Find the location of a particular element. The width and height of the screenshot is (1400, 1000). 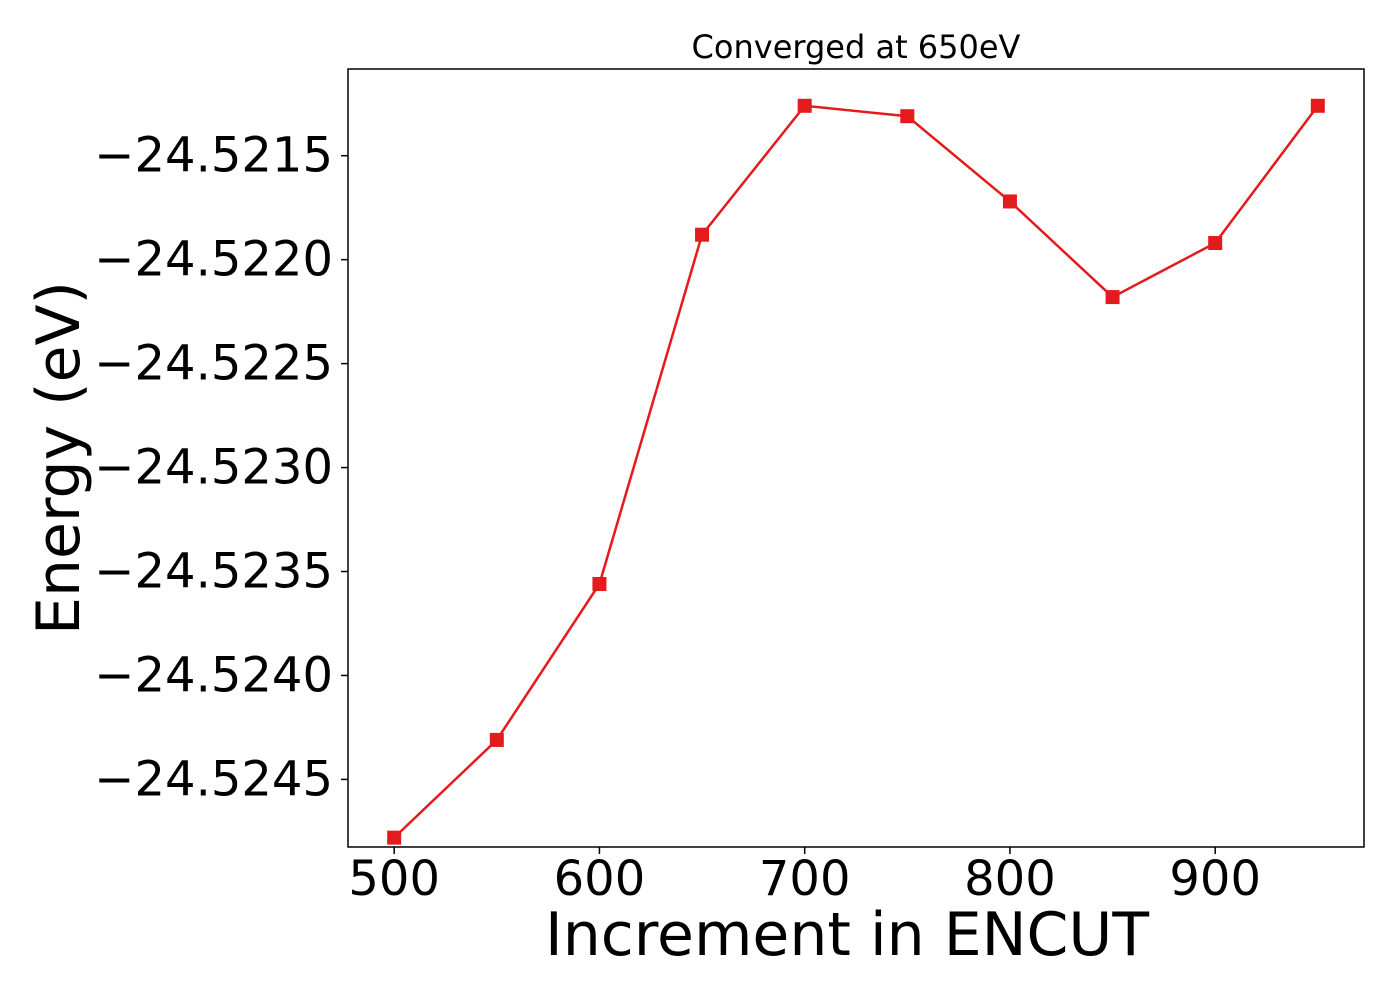

y-tick-label: −24.5220 is located at coordinates (213, 260).